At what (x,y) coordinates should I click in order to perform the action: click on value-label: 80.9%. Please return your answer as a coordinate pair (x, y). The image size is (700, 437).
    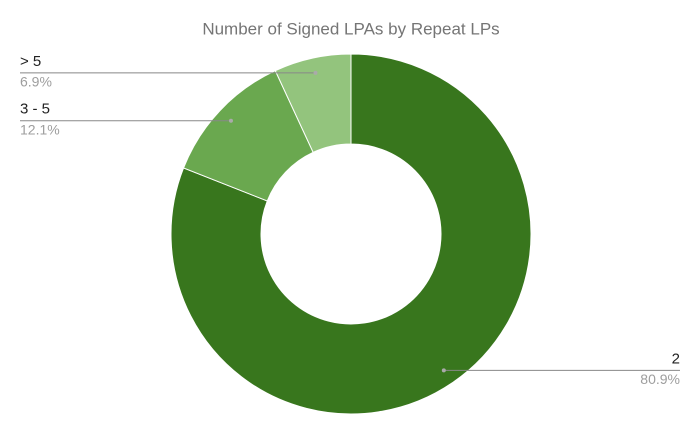
    Looking at the image, I should click on (660, 379).